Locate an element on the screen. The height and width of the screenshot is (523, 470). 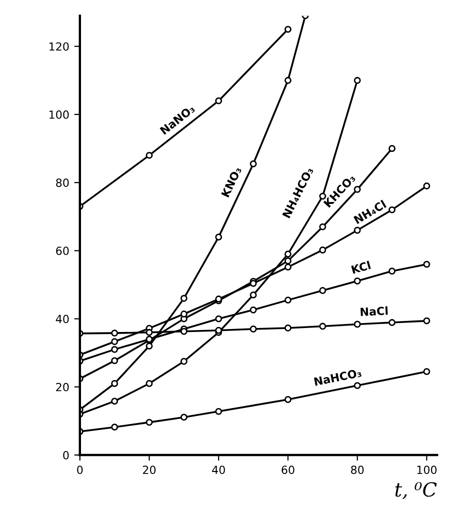
x-tick-label: 60 is located at coordinates (288, 470).